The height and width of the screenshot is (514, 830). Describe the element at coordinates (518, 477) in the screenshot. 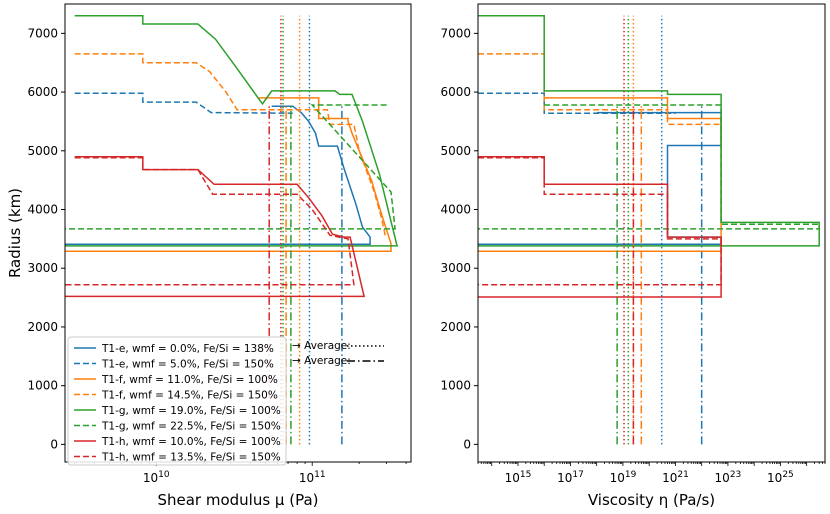

I see `x-tick-label-1-0: 1015` at that location.